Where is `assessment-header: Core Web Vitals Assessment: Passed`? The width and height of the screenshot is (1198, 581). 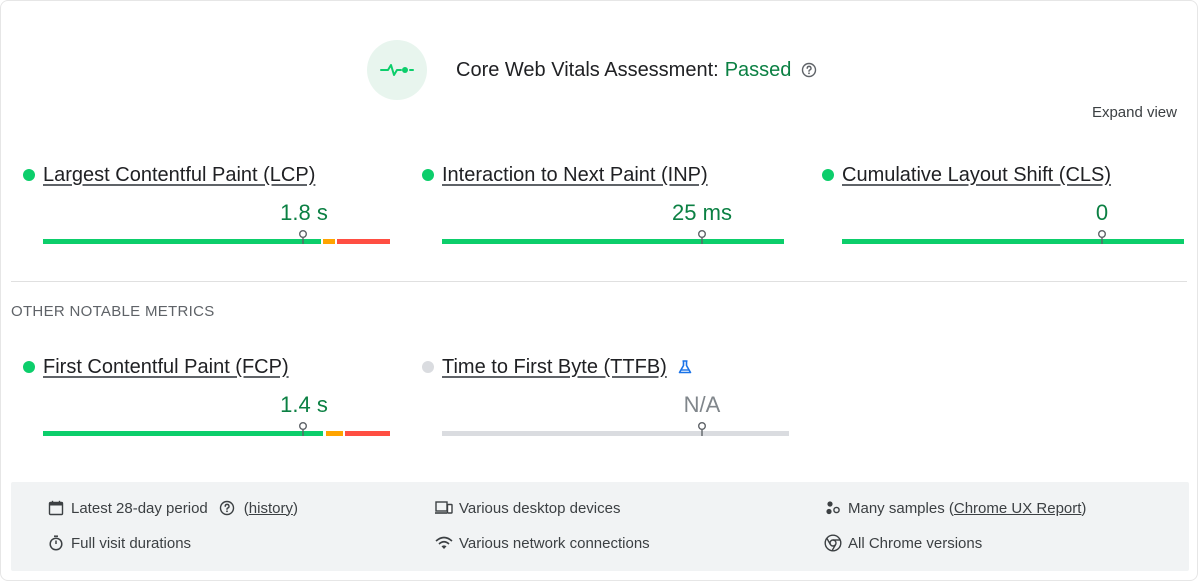
assessment-header: Core Web Vitals Assessment: Passed is located at coordinates (592, 70).